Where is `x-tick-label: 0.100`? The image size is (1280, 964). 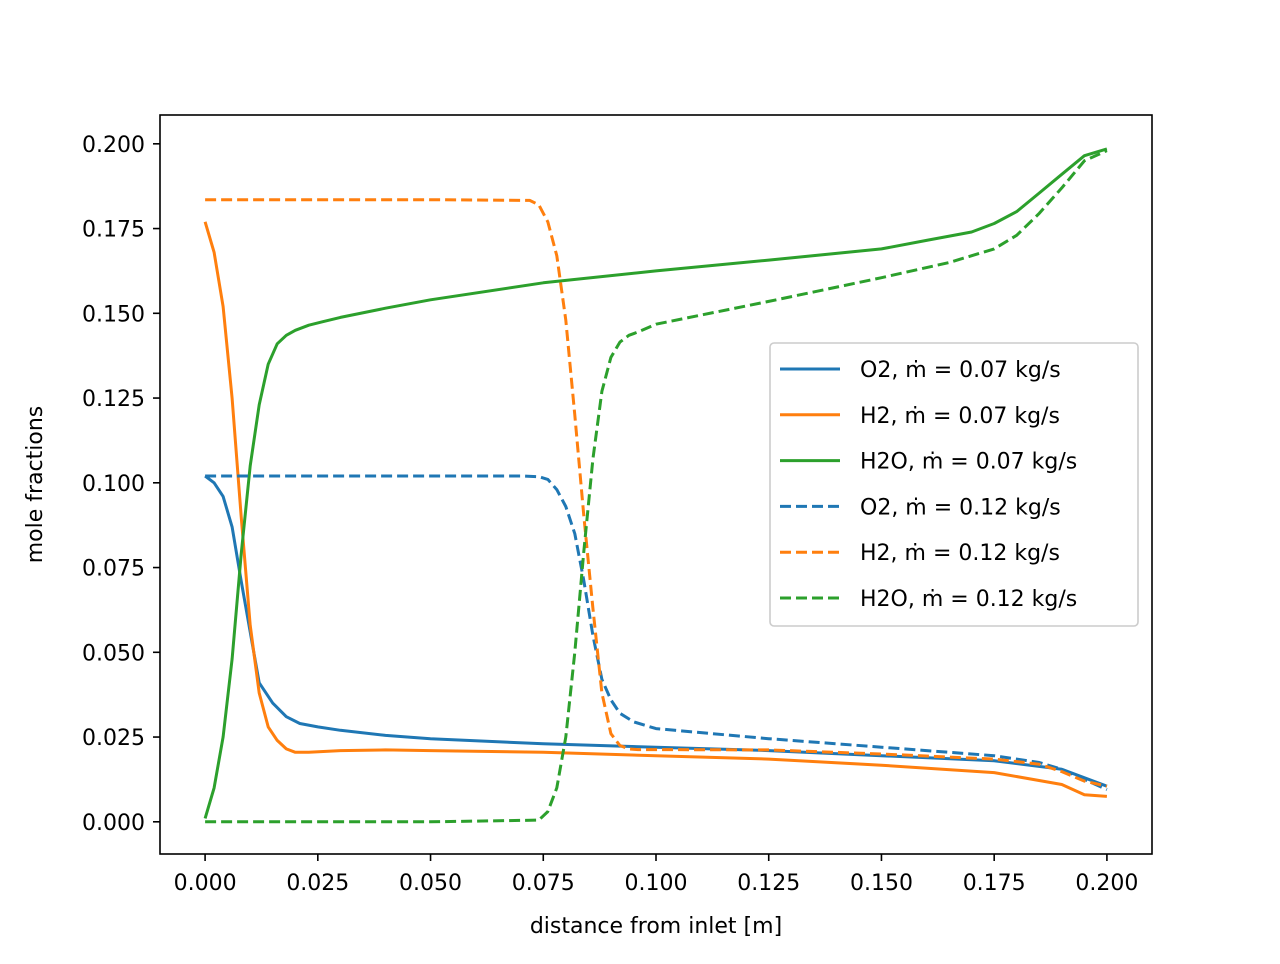 x-tick-label: 0.100 is located at coordinates (656, 883).